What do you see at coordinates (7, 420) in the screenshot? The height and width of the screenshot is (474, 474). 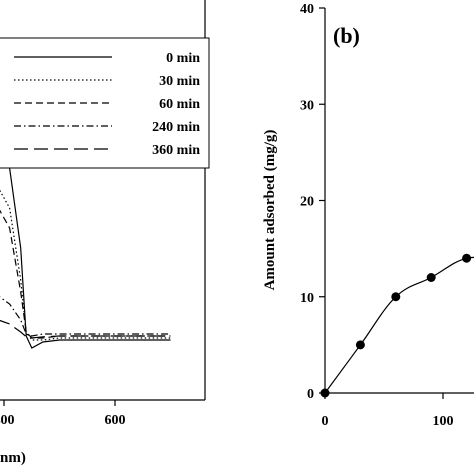 I see `panel-a-x-tick-label: 400` at bounding box center [7, 420].